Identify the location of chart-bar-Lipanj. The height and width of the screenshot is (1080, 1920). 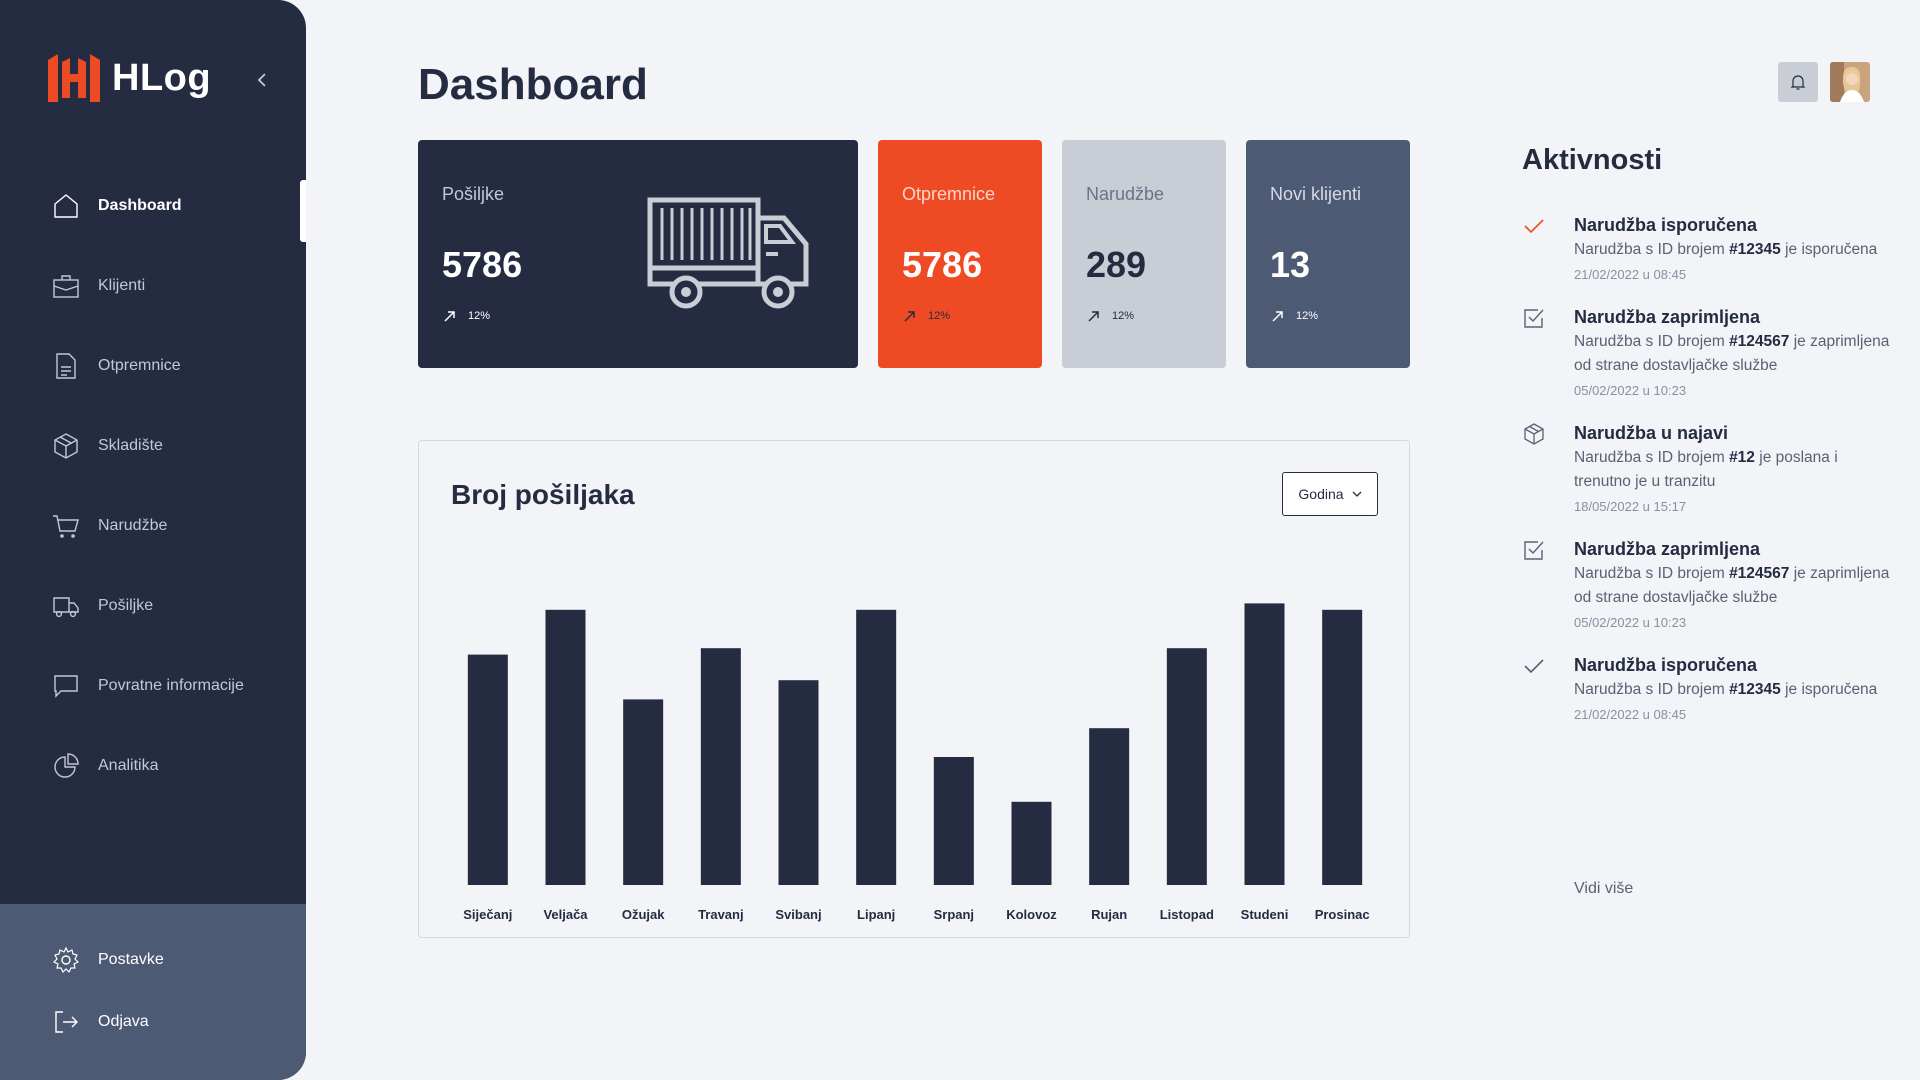
(876, 747).